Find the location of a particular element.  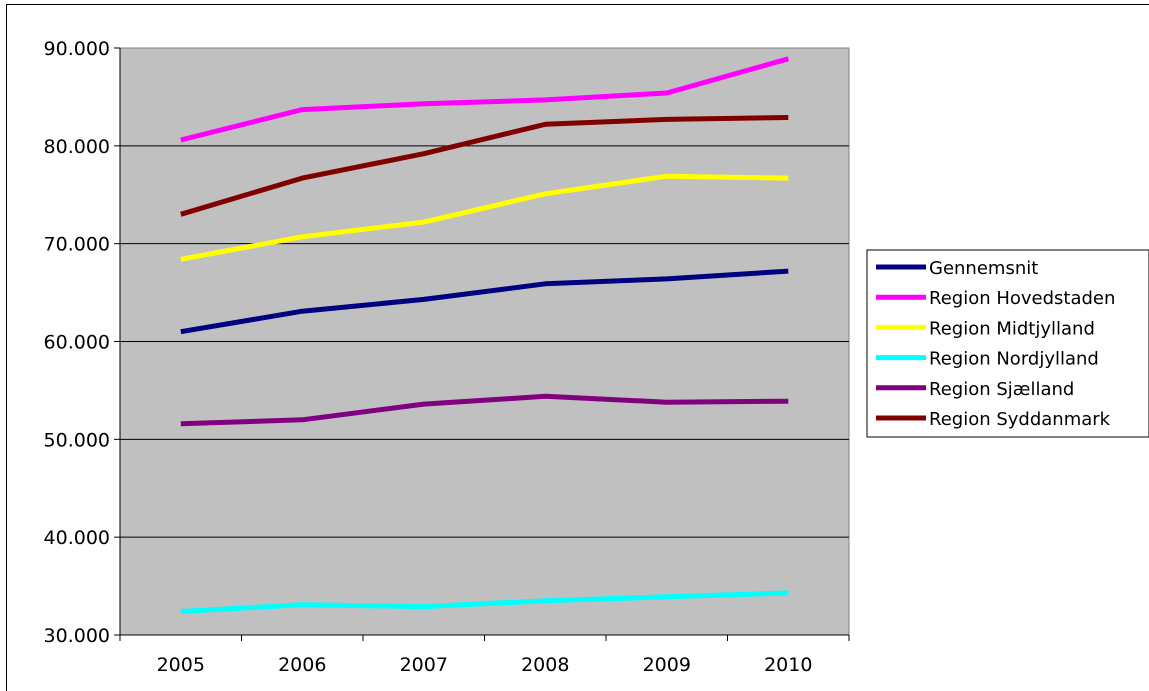

legend-entry-label: Region Nordjylland is located at coordinates (1014, 359).